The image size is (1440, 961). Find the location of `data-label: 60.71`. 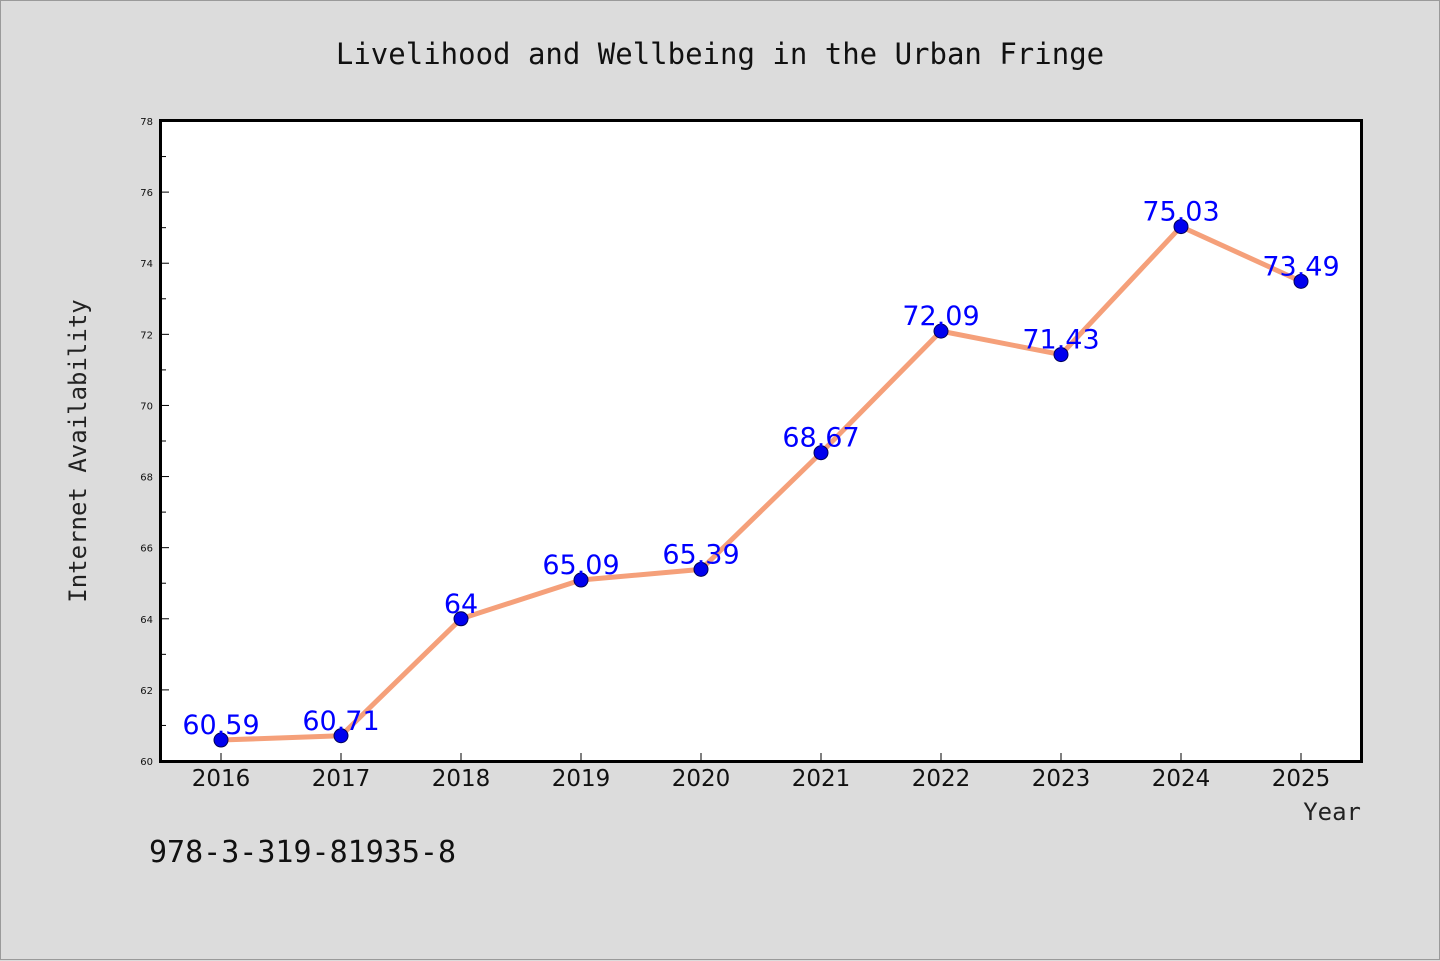

data-label: 60.71 is located at coordinates (340, 721).